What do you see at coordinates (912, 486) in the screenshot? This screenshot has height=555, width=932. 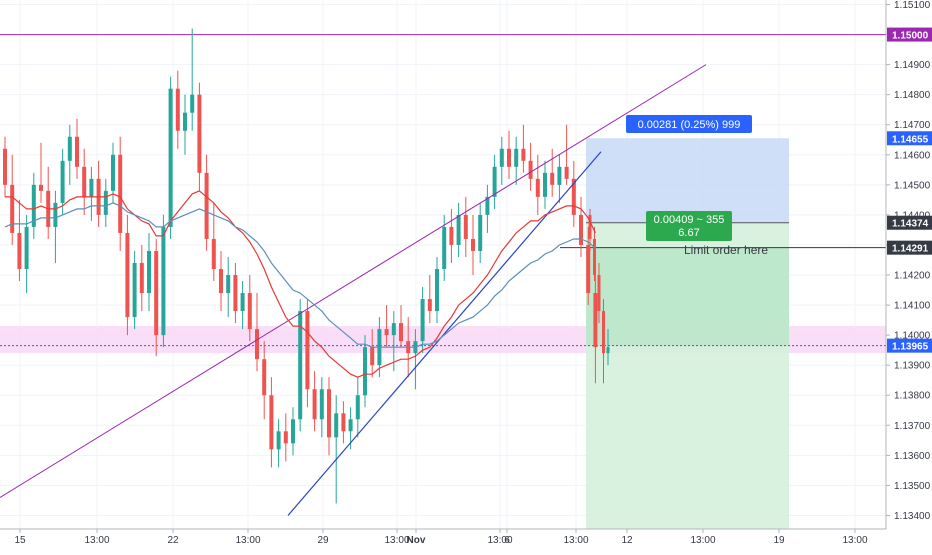 I see `price-tick-label: 1.13500` at bounding box center [912, 486].